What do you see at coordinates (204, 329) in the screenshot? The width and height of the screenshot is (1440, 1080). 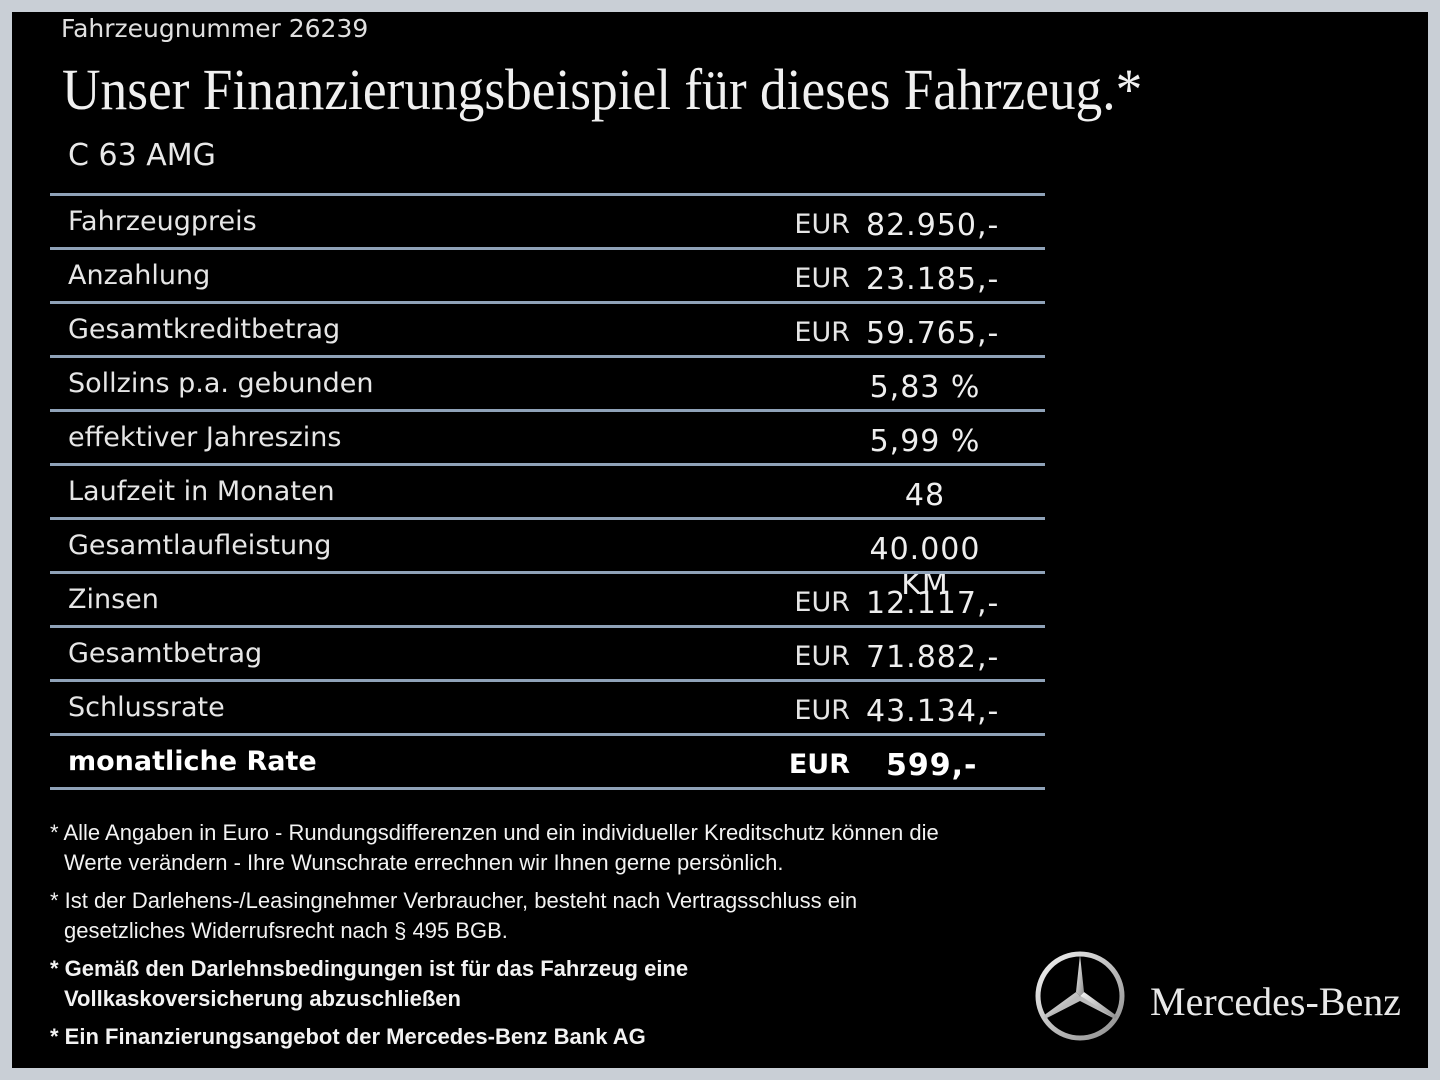 I see `row-label: Gesamtkreditbetrag` at bounding box center [204, 329].